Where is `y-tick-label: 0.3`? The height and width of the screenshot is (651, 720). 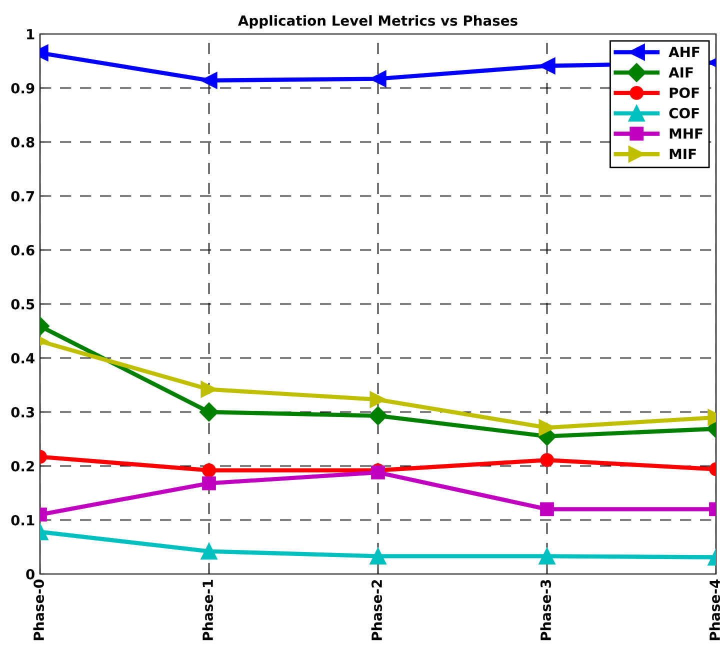
y-tick-label: 0.3 is located at coordinates (22, 412).